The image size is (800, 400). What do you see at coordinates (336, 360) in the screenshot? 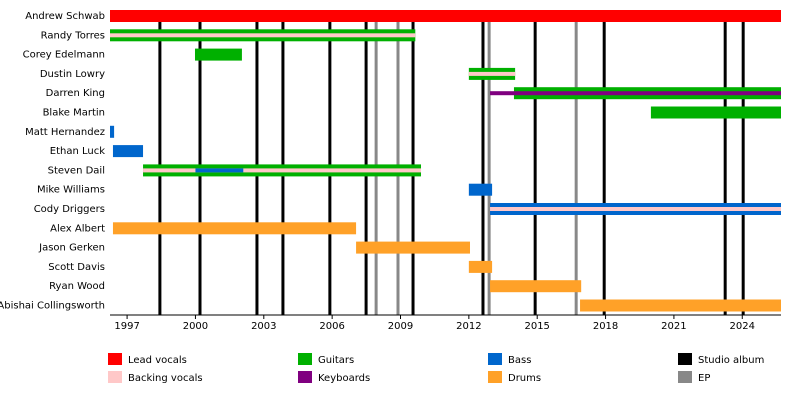
I see `legend-label: Guitars` at bounding box center [336, 360].